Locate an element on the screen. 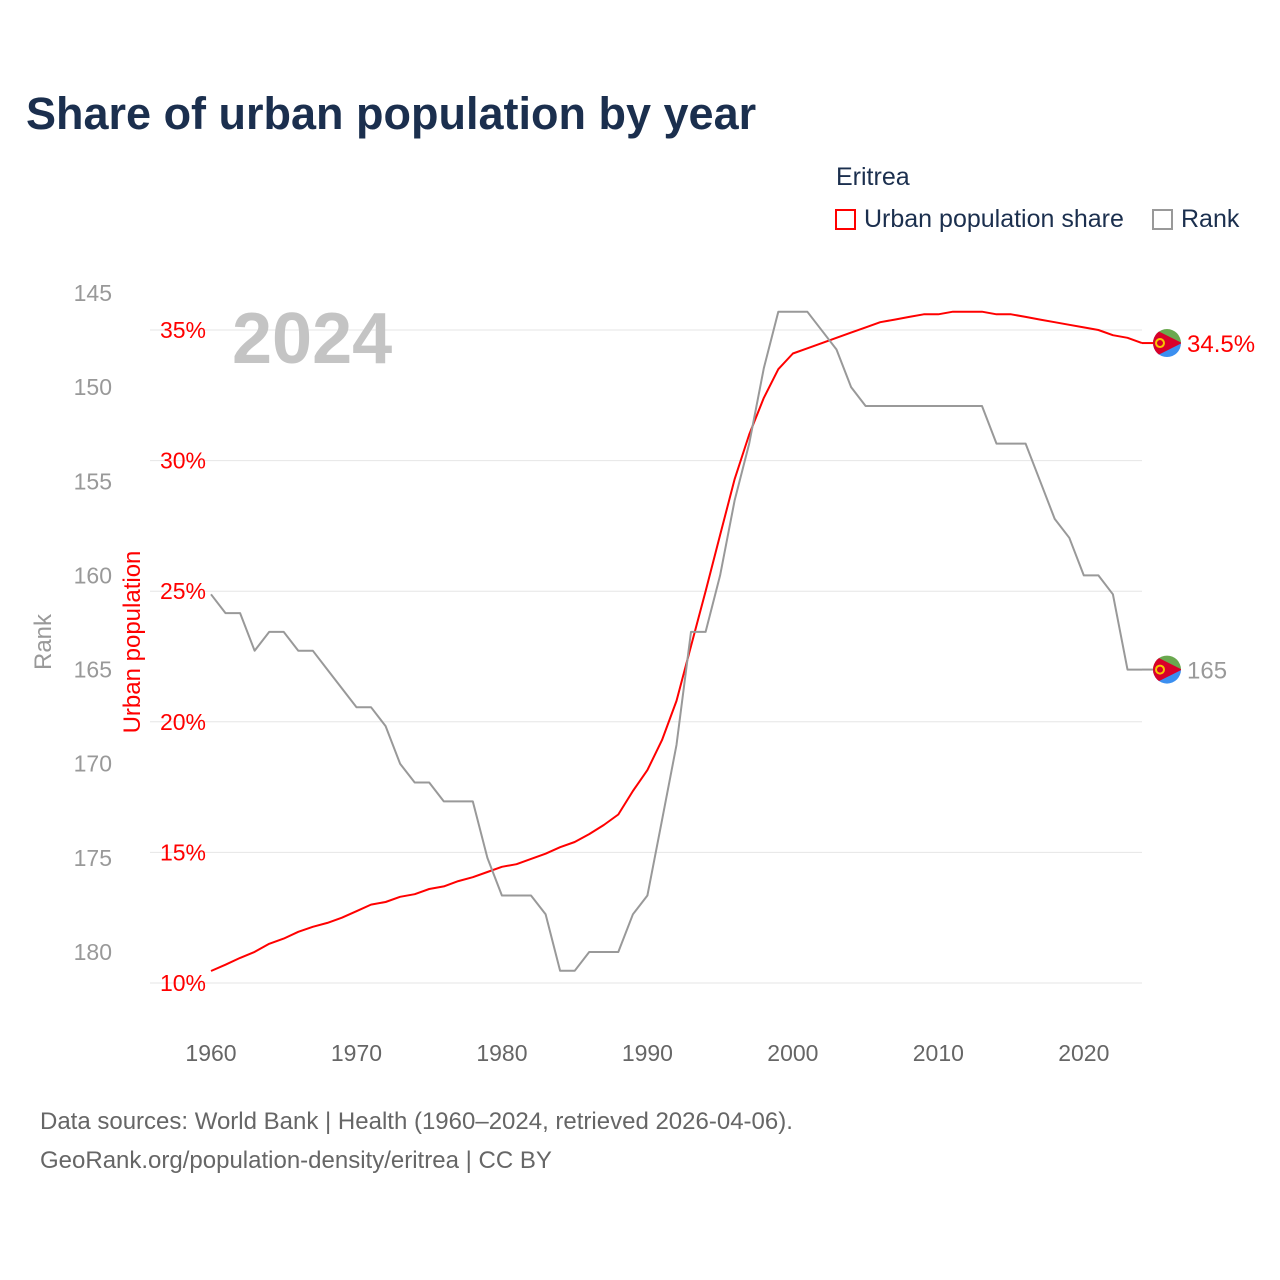 The width and height of the screenshot is (1280, 1280). x-tick-label: 2020 is located at coordinates (1083, 1053).